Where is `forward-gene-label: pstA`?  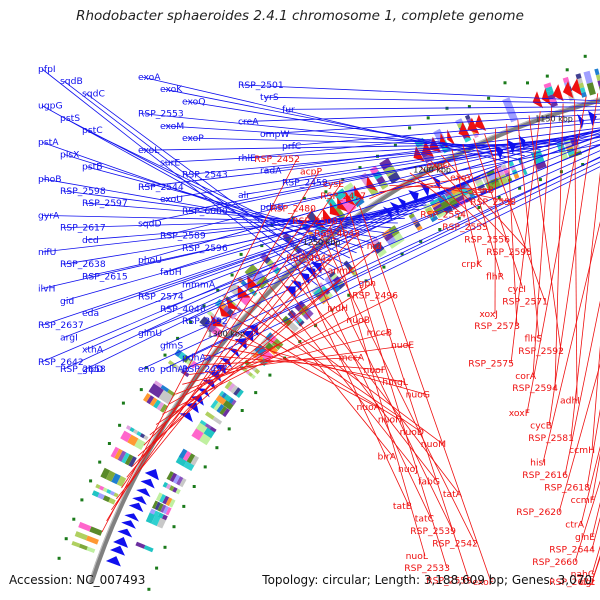
forward-gene-label: pstA is located at coordinates (48, 142).